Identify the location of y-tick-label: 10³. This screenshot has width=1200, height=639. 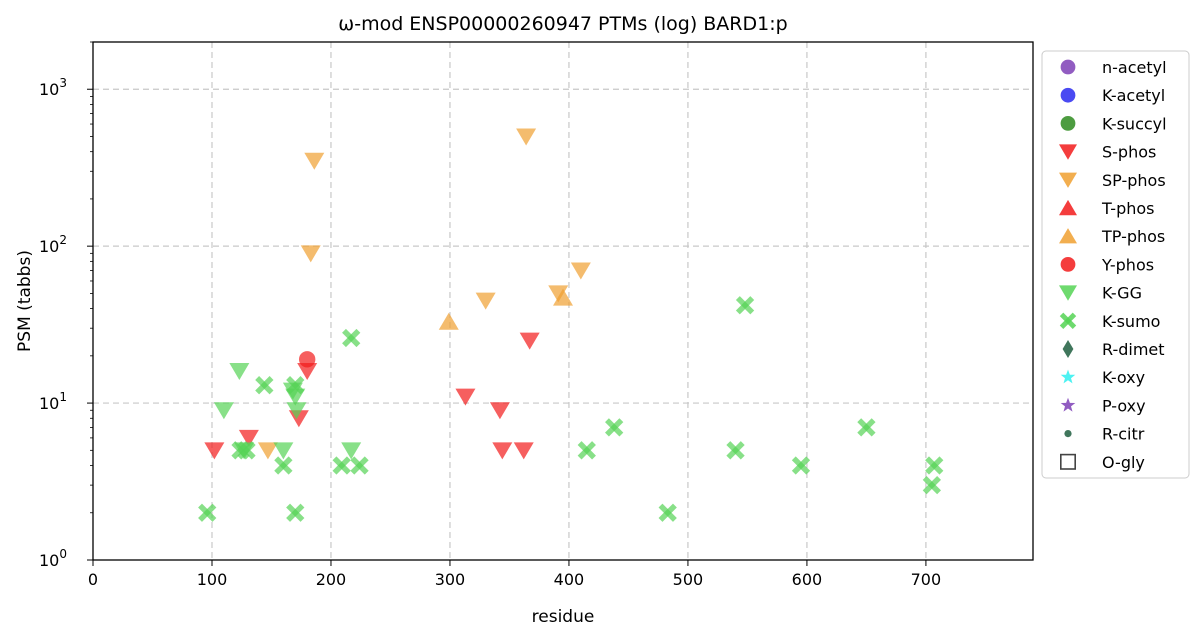
(53, 87).